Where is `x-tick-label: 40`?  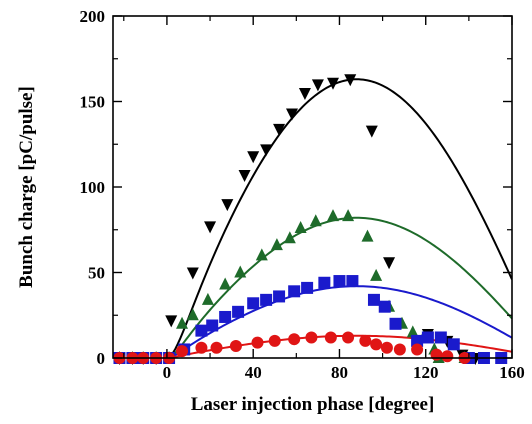 x-tick-label: 40 is located at coordinates (253, 372).